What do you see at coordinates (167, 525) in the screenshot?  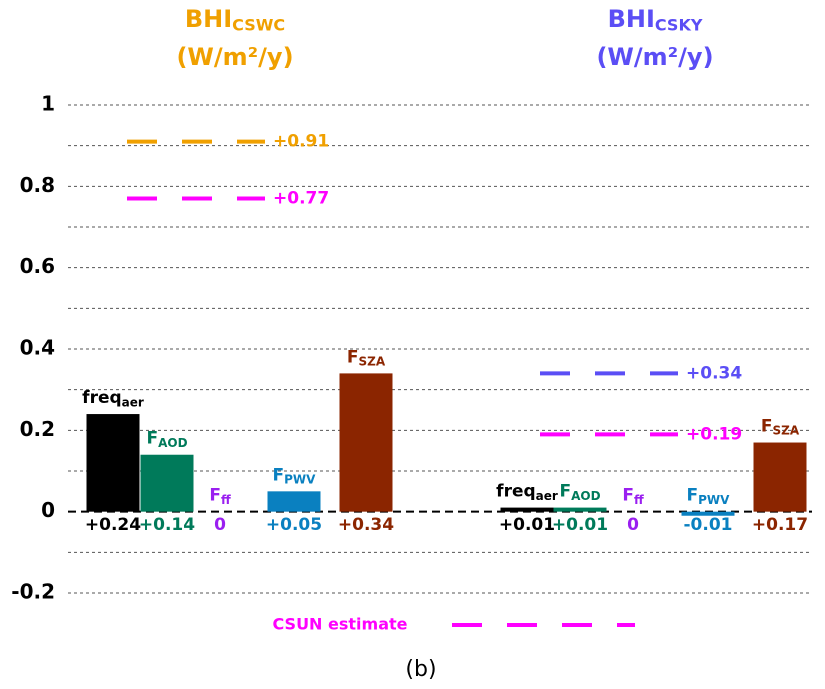 I see `value-label: +0.14` at bounding box center [167, 525].